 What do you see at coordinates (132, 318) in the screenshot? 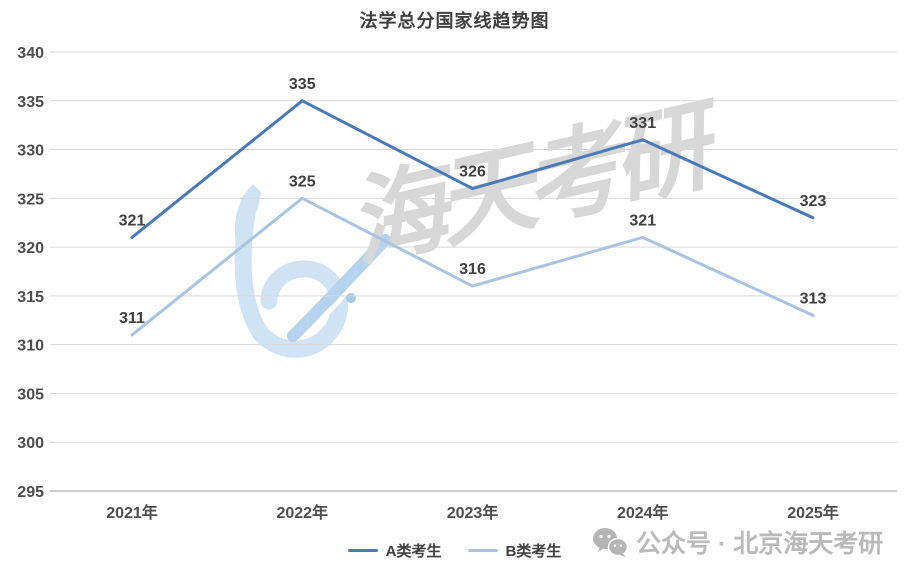
I see `data-label: 311` at bounding box center [132, 318].